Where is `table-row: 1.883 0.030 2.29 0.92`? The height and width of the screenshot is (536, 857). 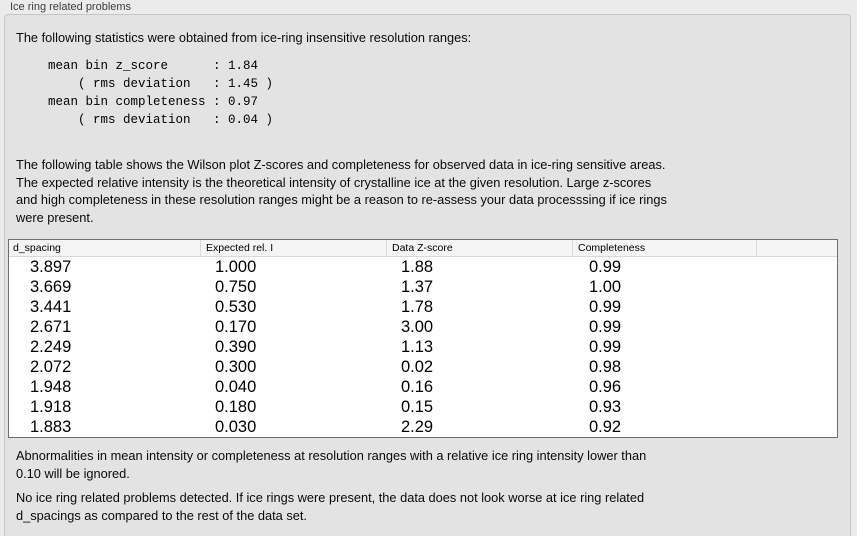
table-row: 1.883 0.030 2.29 0.92 is located at coordinates (423, 427).